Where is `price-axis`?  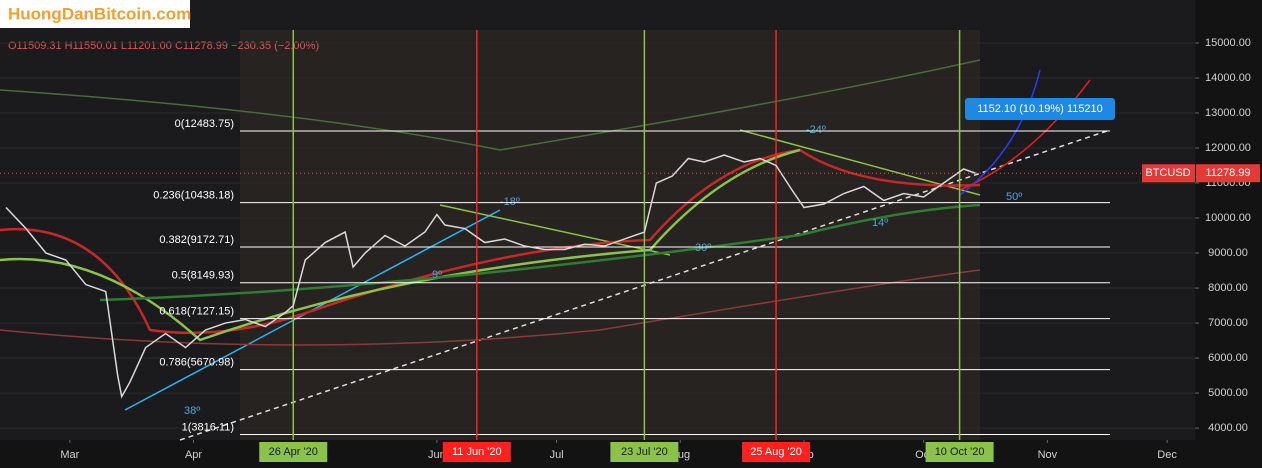
price-axis is located at coordinates (1228, 234).